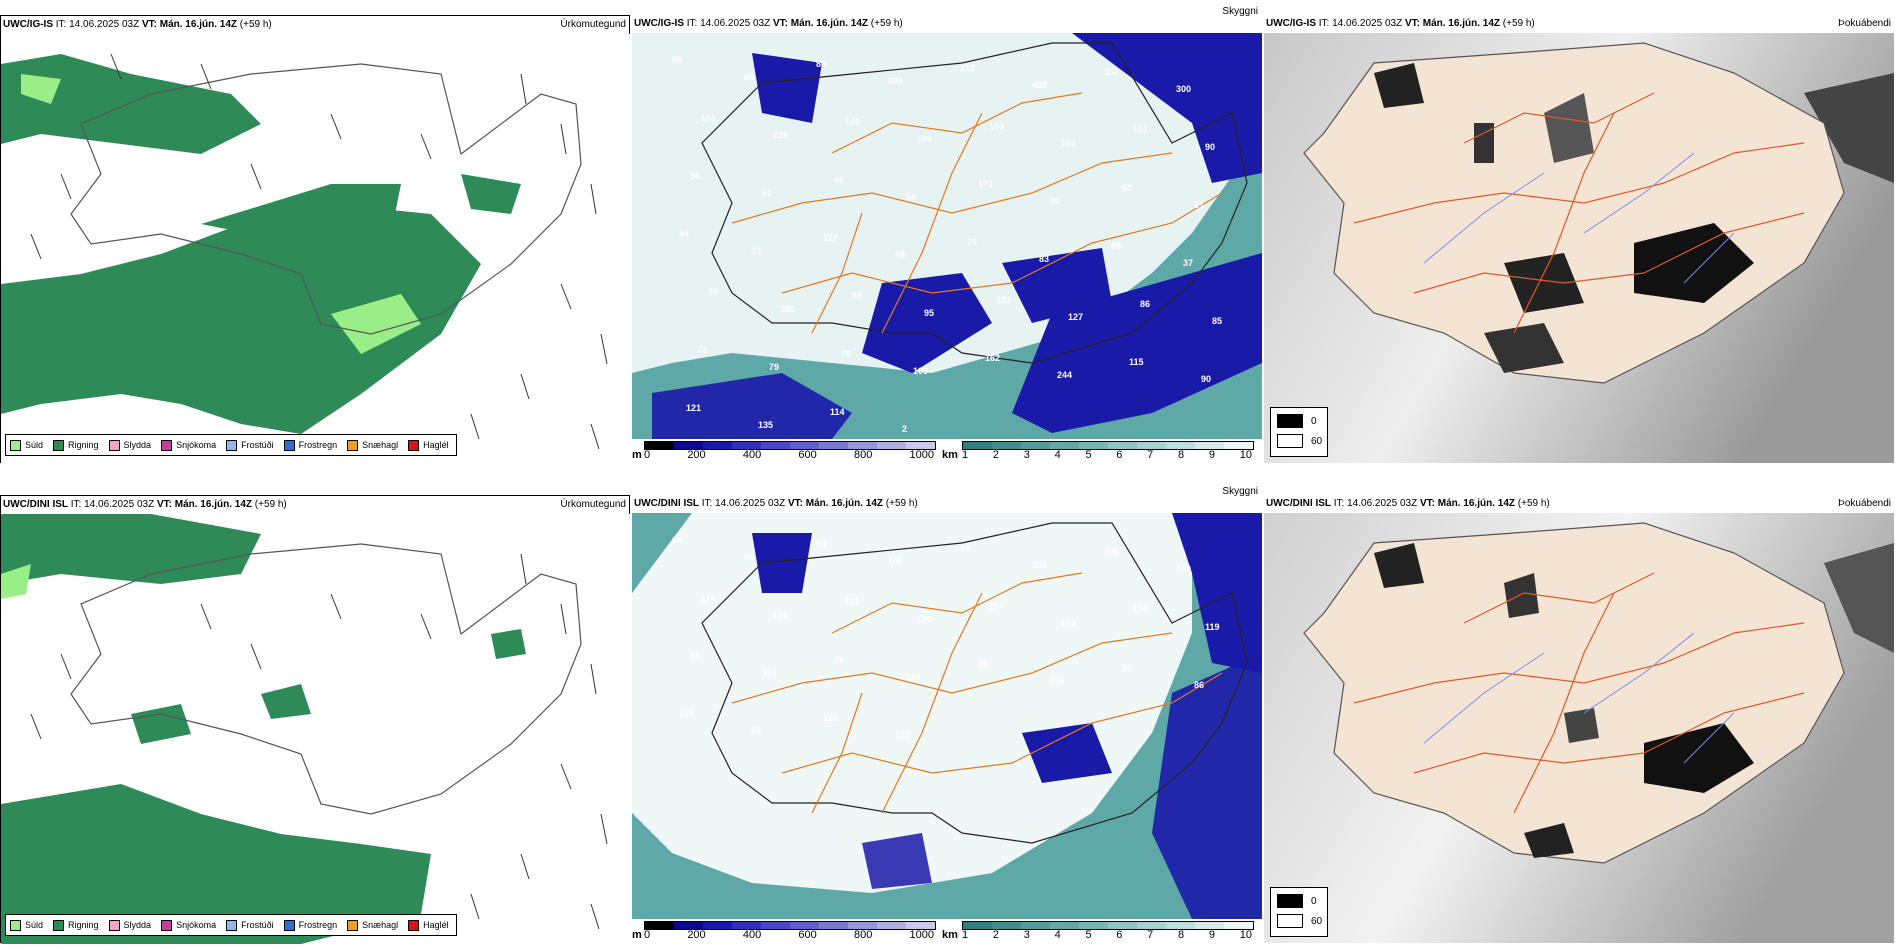 This screenshot has height=950, width=1900. What do you see at coordinates (196, 445) in the screenshot?
I see `legend-label: Snjókoma` at bounding box center [196, 445].